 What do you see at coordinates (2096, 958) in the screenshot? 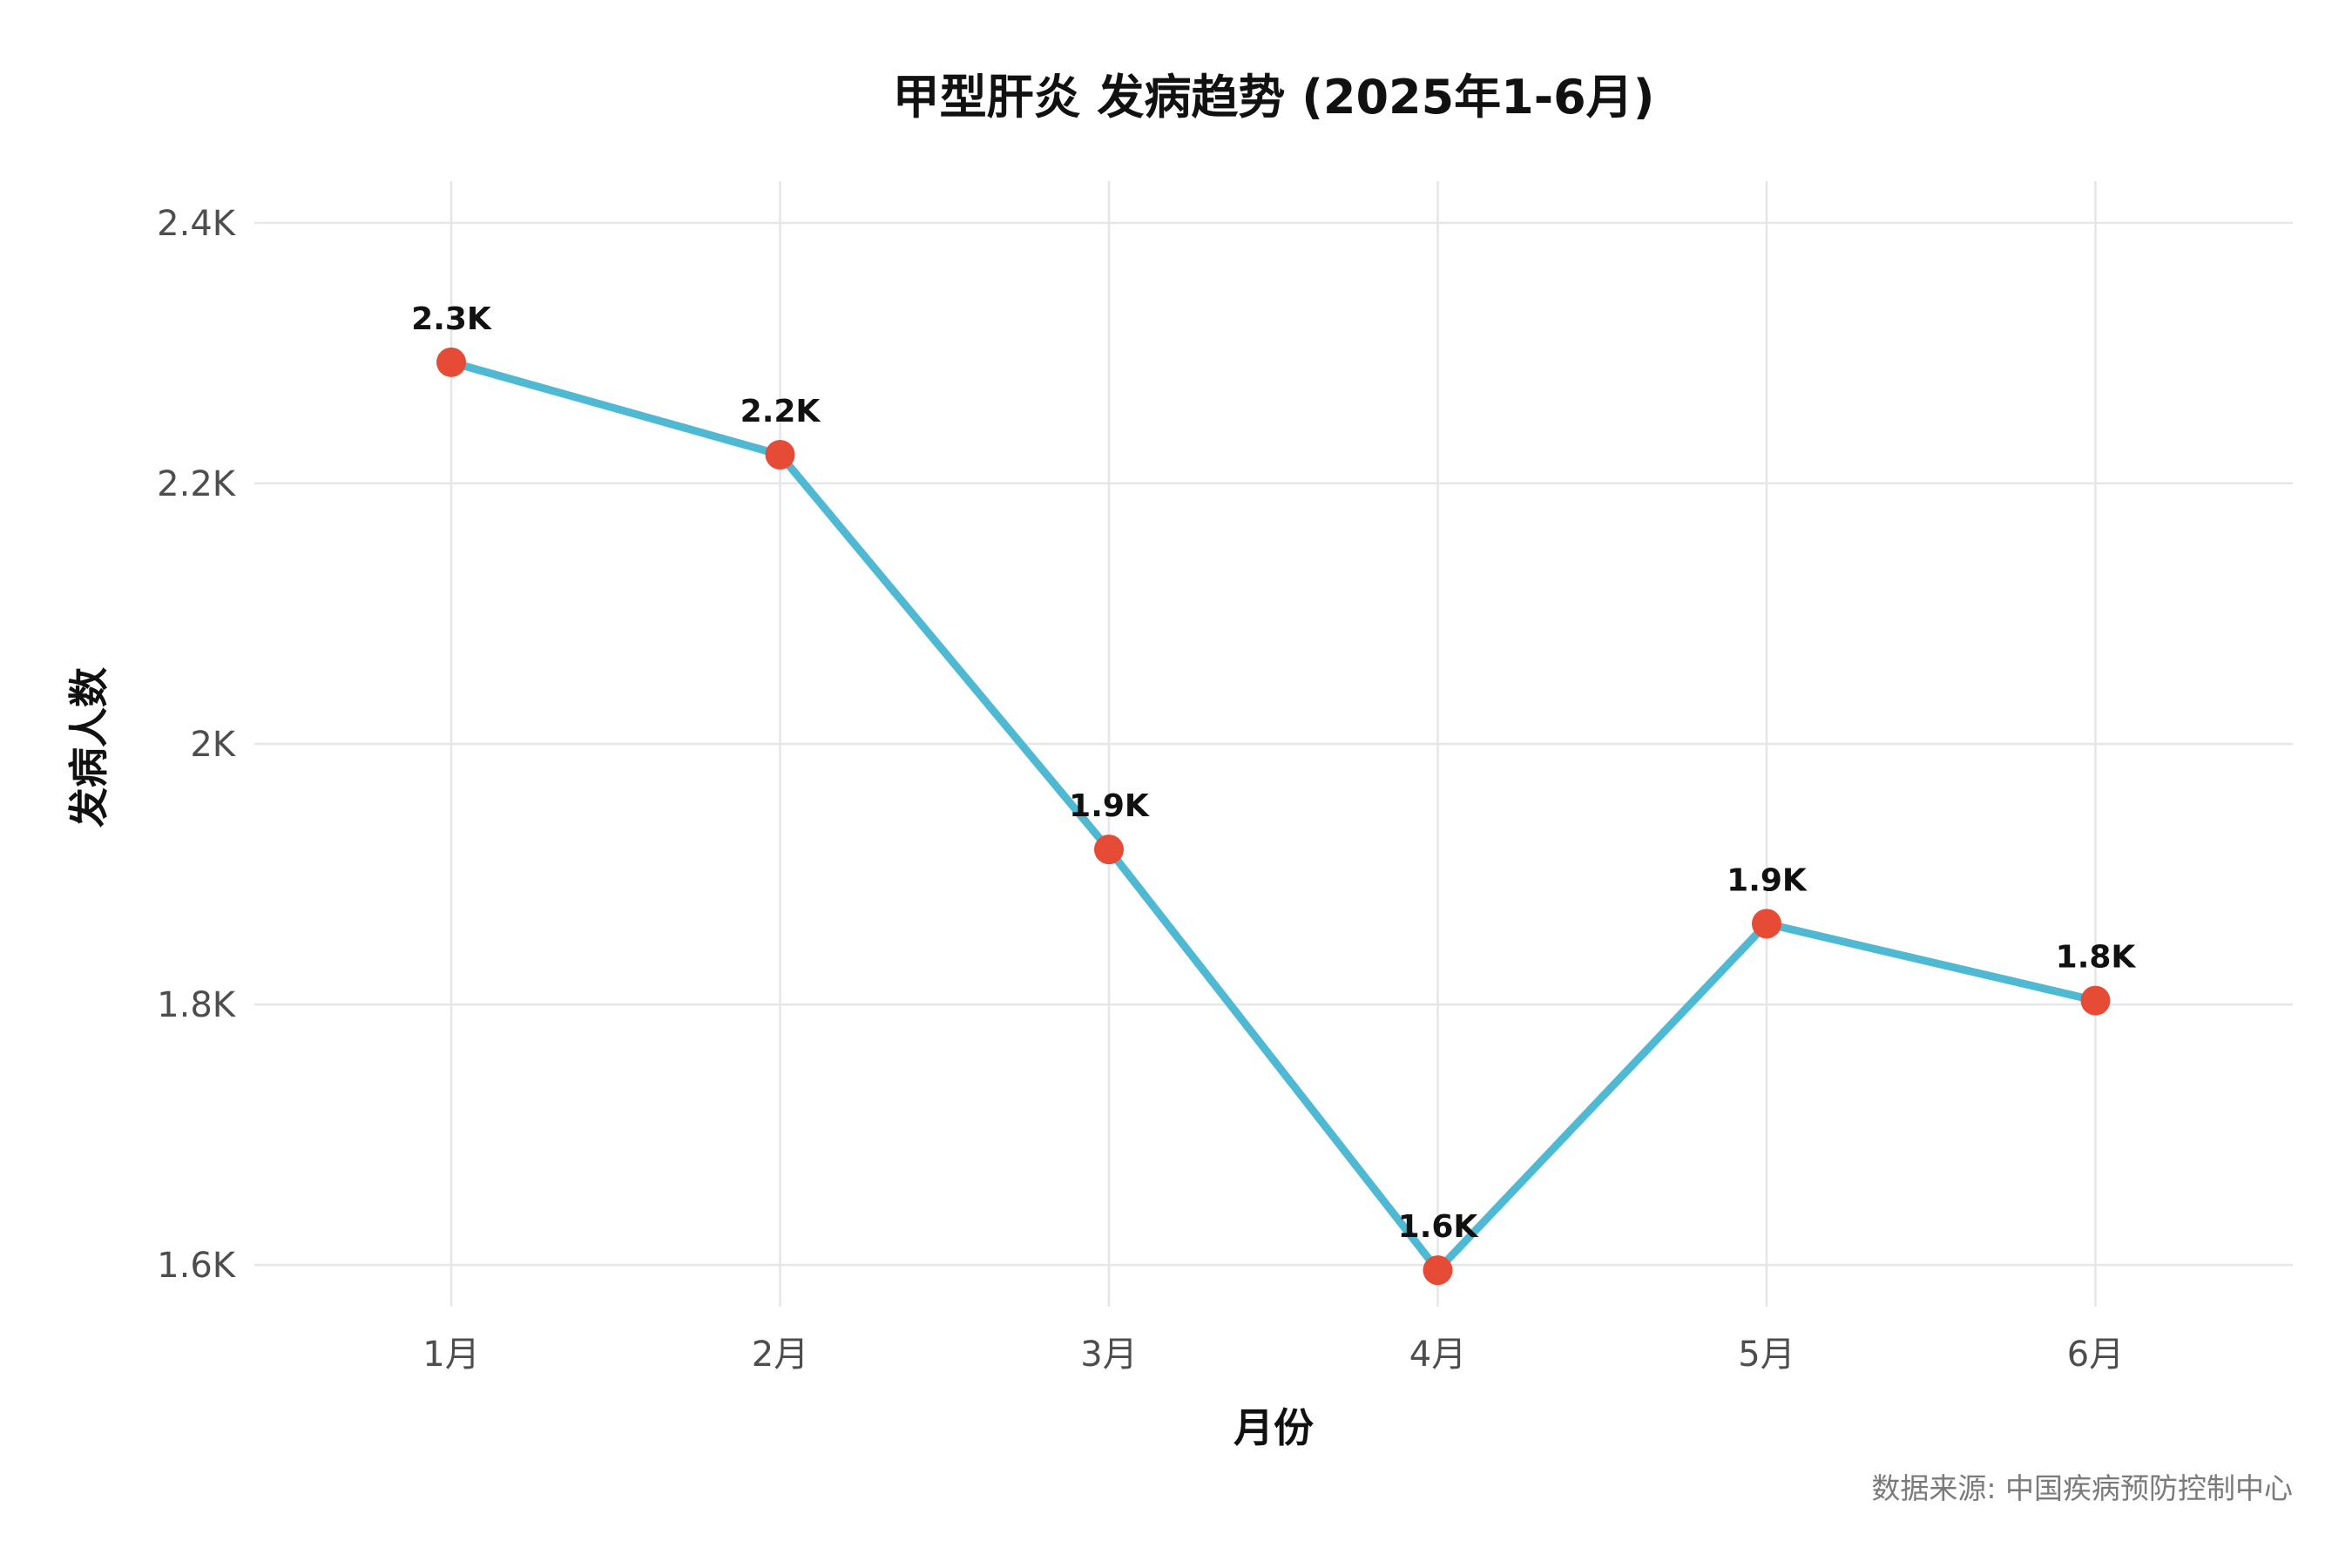
I see `data-label: 1.8K` at bounding box center [2096, 958].